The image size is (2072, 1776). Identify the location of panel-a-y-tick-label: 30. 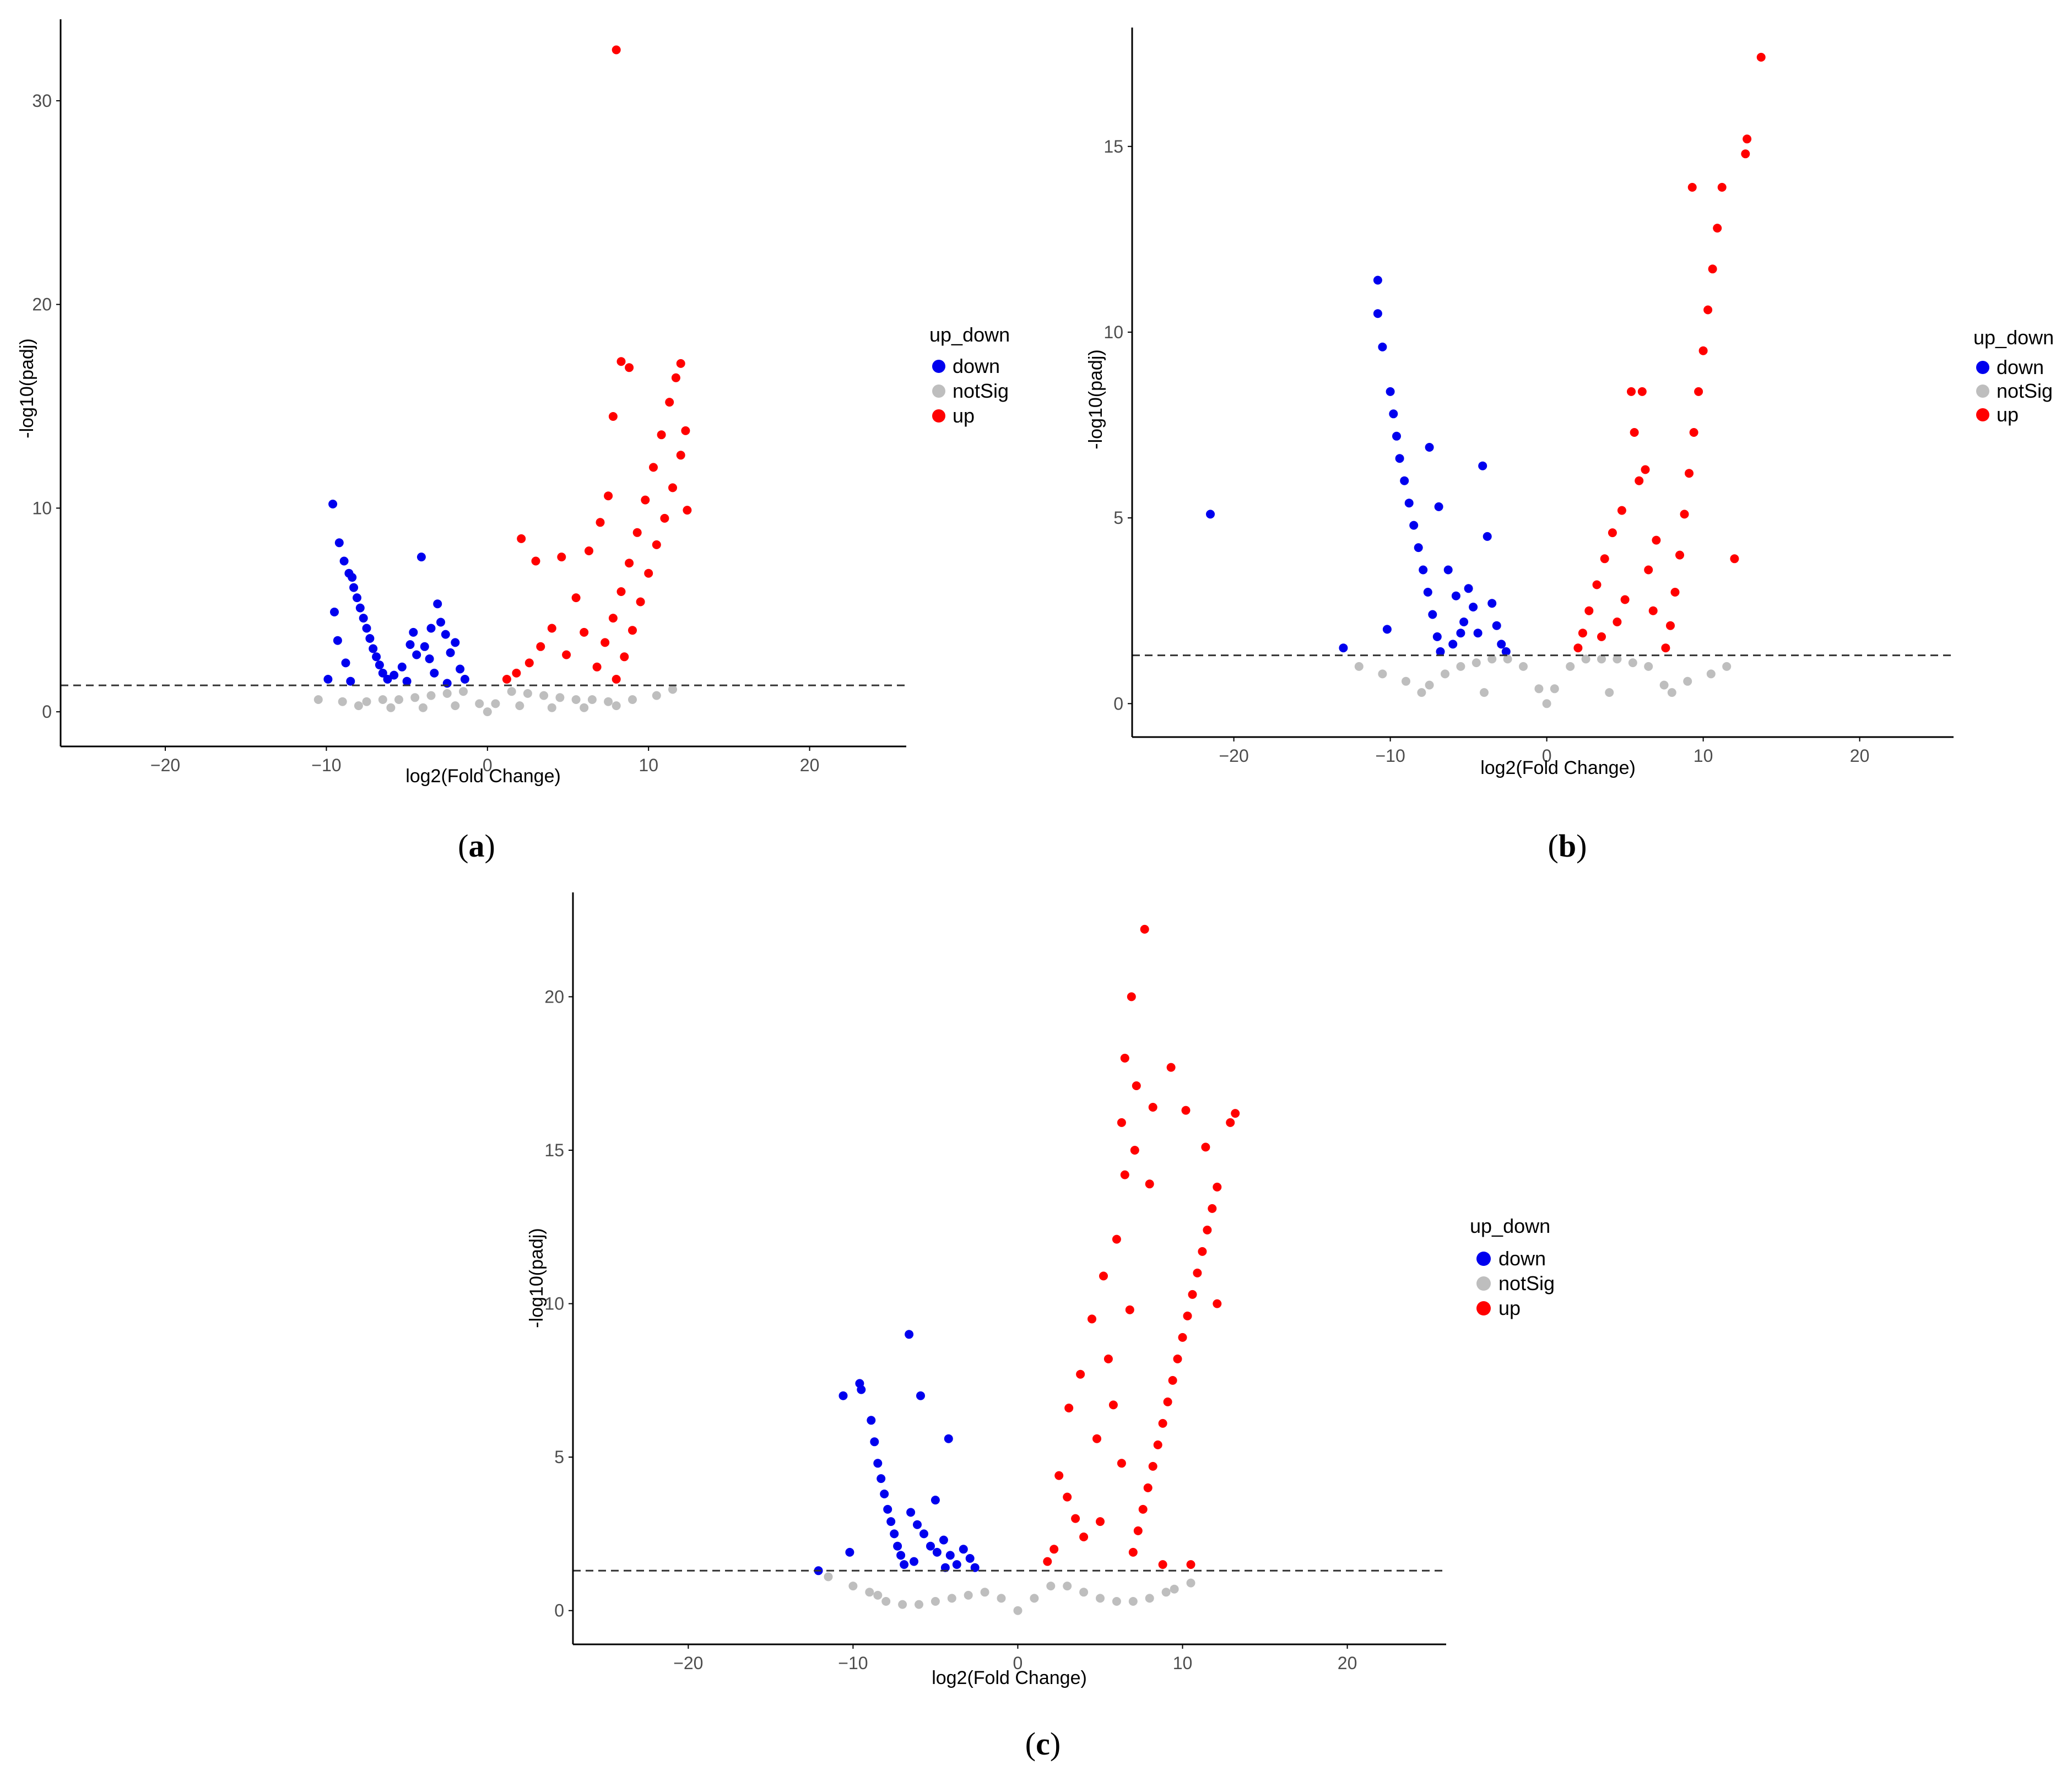
(42, 101).